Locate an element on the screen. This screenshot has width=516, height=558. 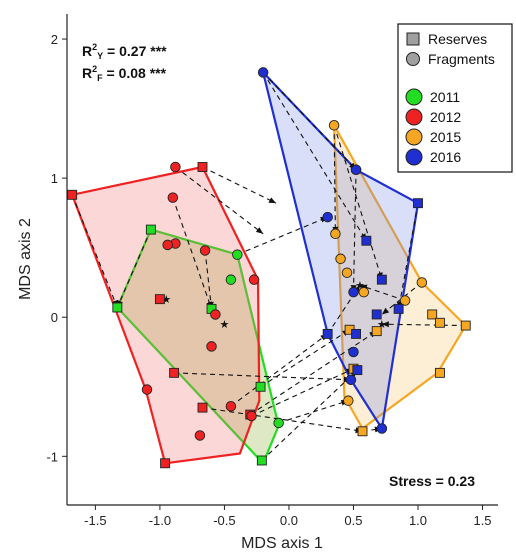
centroid-2011: ★ is located at coordinates (224, 324).